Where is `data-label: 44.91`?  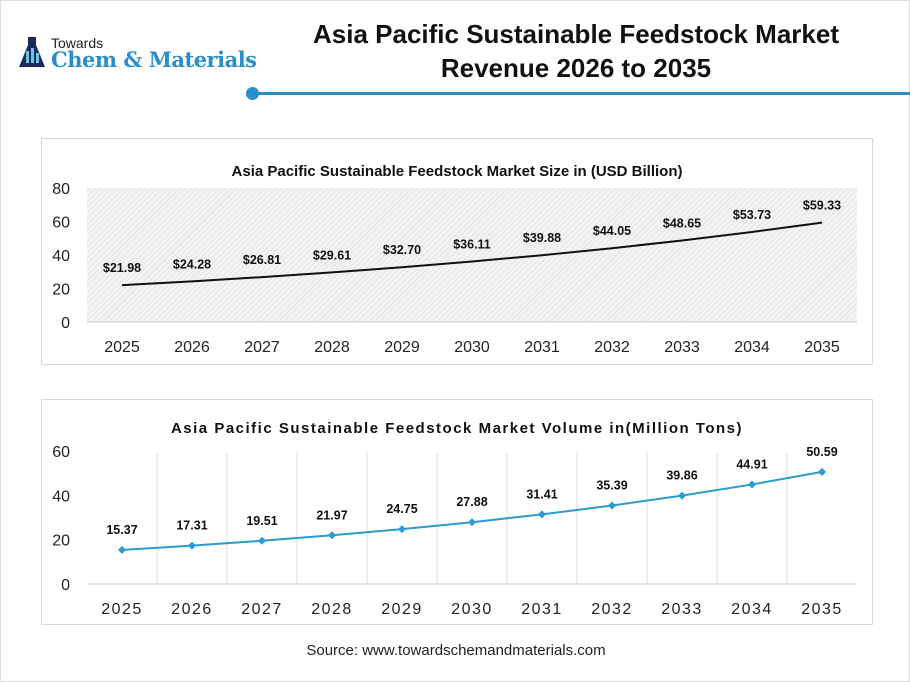
data-label: 44.91 is located at coordinates (751, 464).